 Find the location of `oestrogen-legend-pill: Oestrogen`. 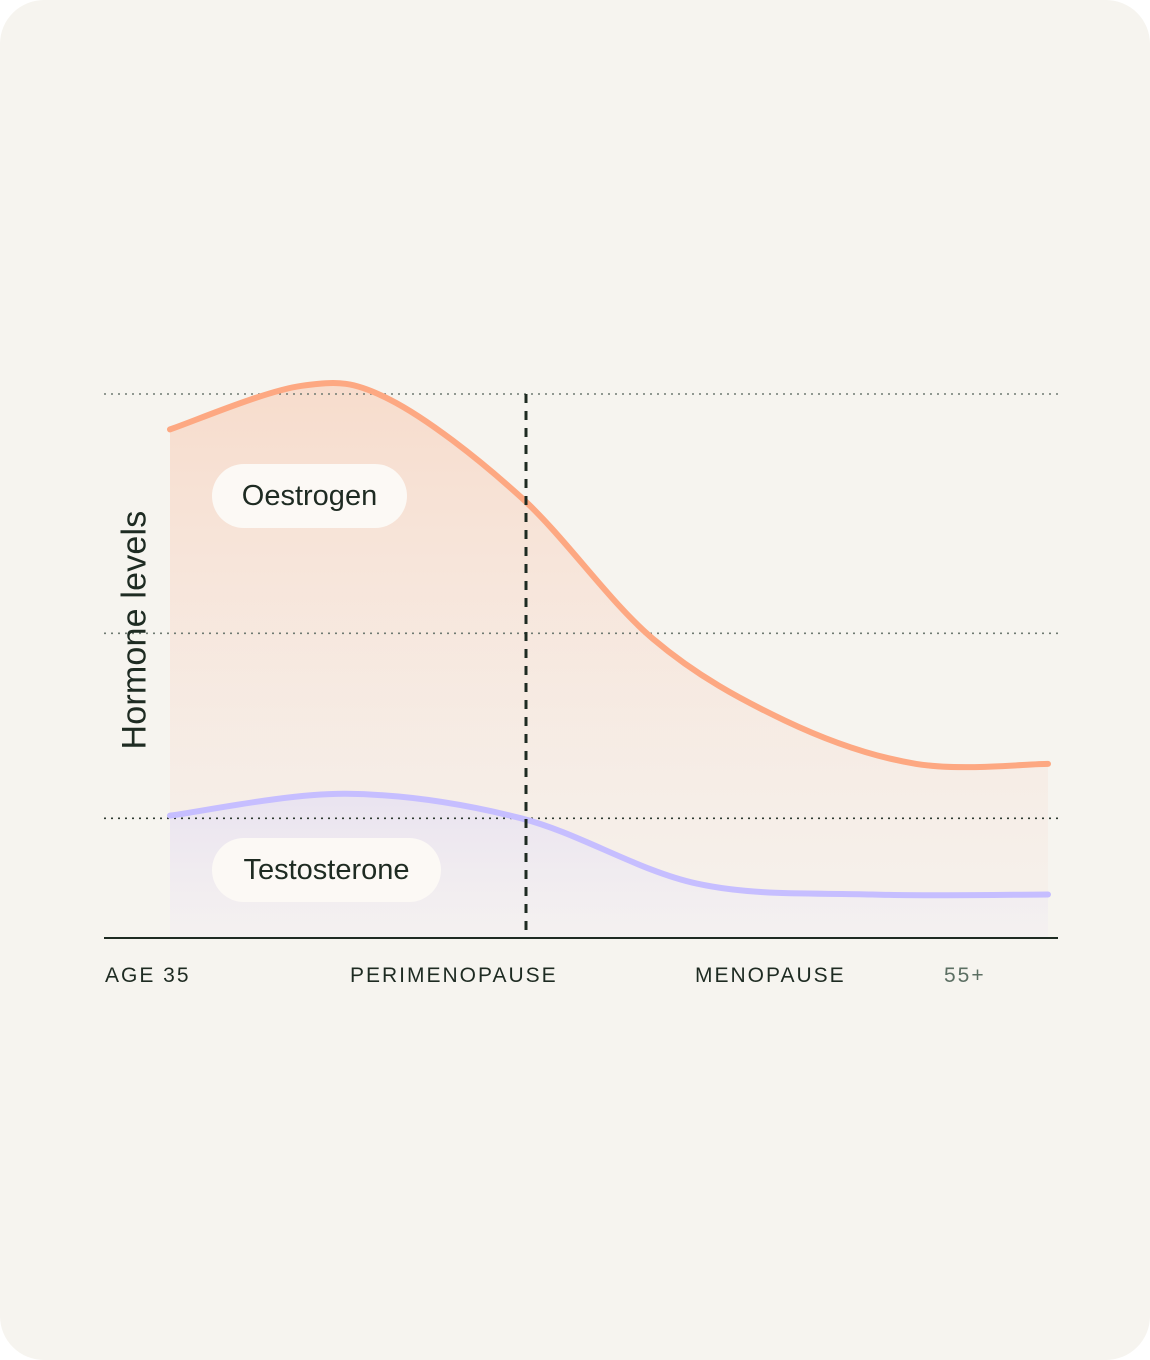

oestrogen-legend-pill: Oestrogen is located at coordinates (309, 496).